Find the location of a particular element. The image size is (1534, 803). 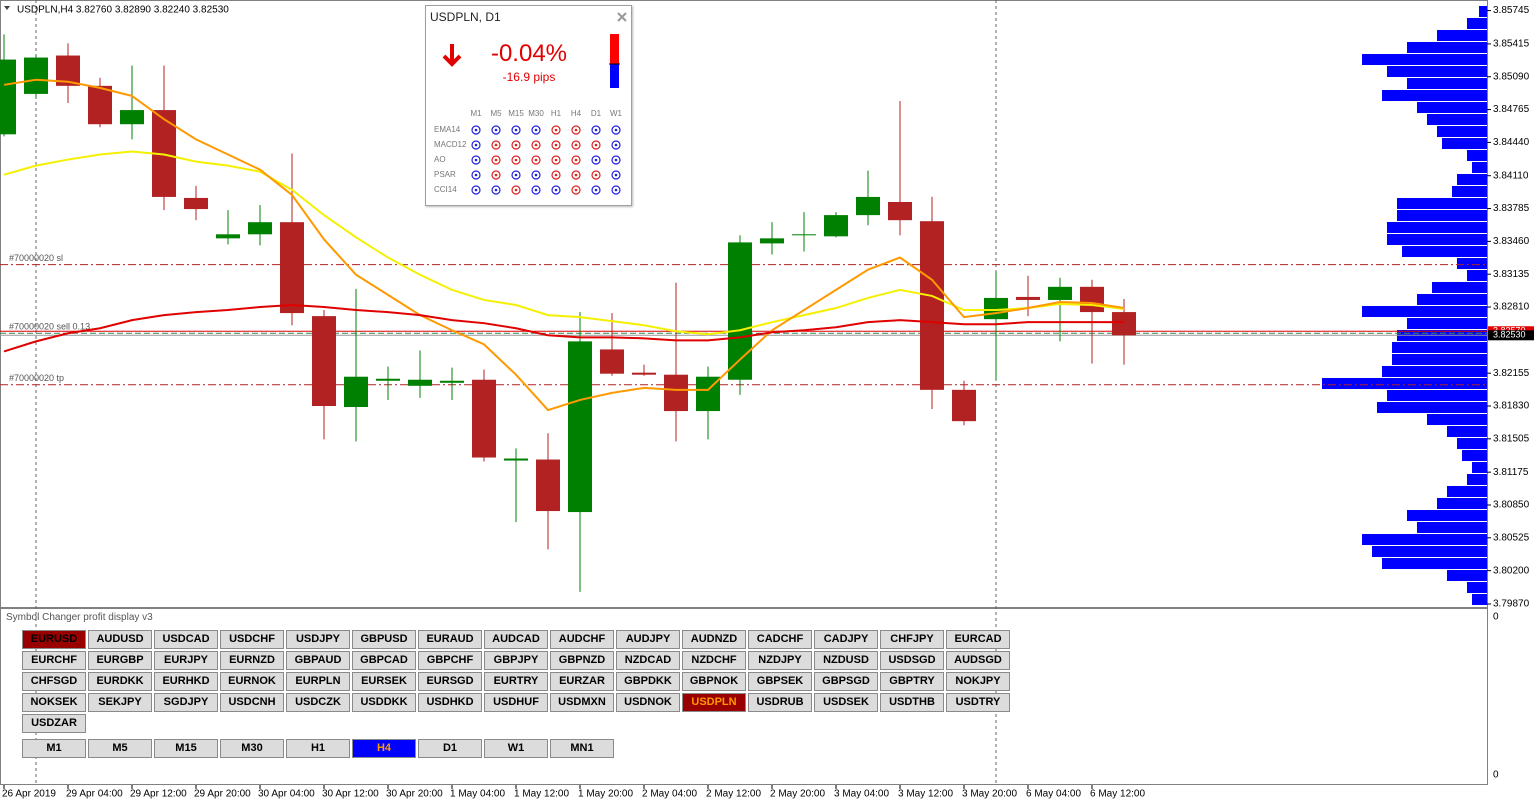

button: GBPTRY is located at coordinates (912, 681).